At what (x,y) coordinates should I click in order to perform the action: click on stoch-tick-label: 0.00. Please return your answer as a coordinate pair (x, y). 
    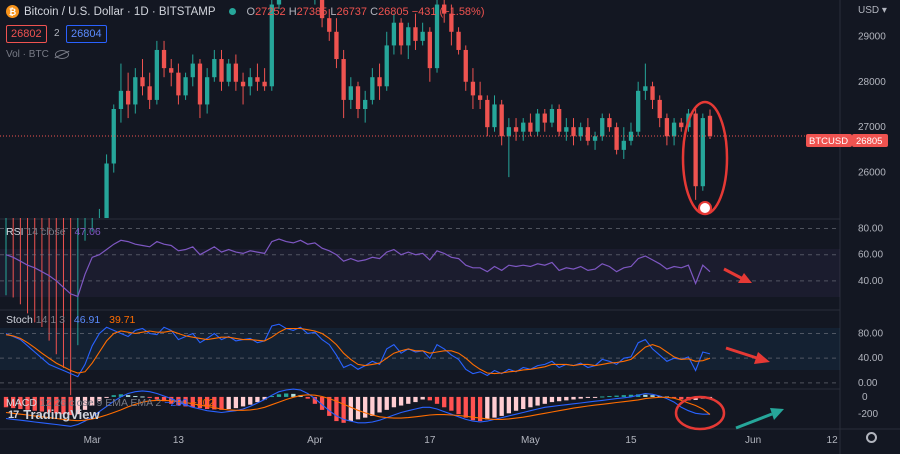
    Looking at the image, I should click on (868, 383).